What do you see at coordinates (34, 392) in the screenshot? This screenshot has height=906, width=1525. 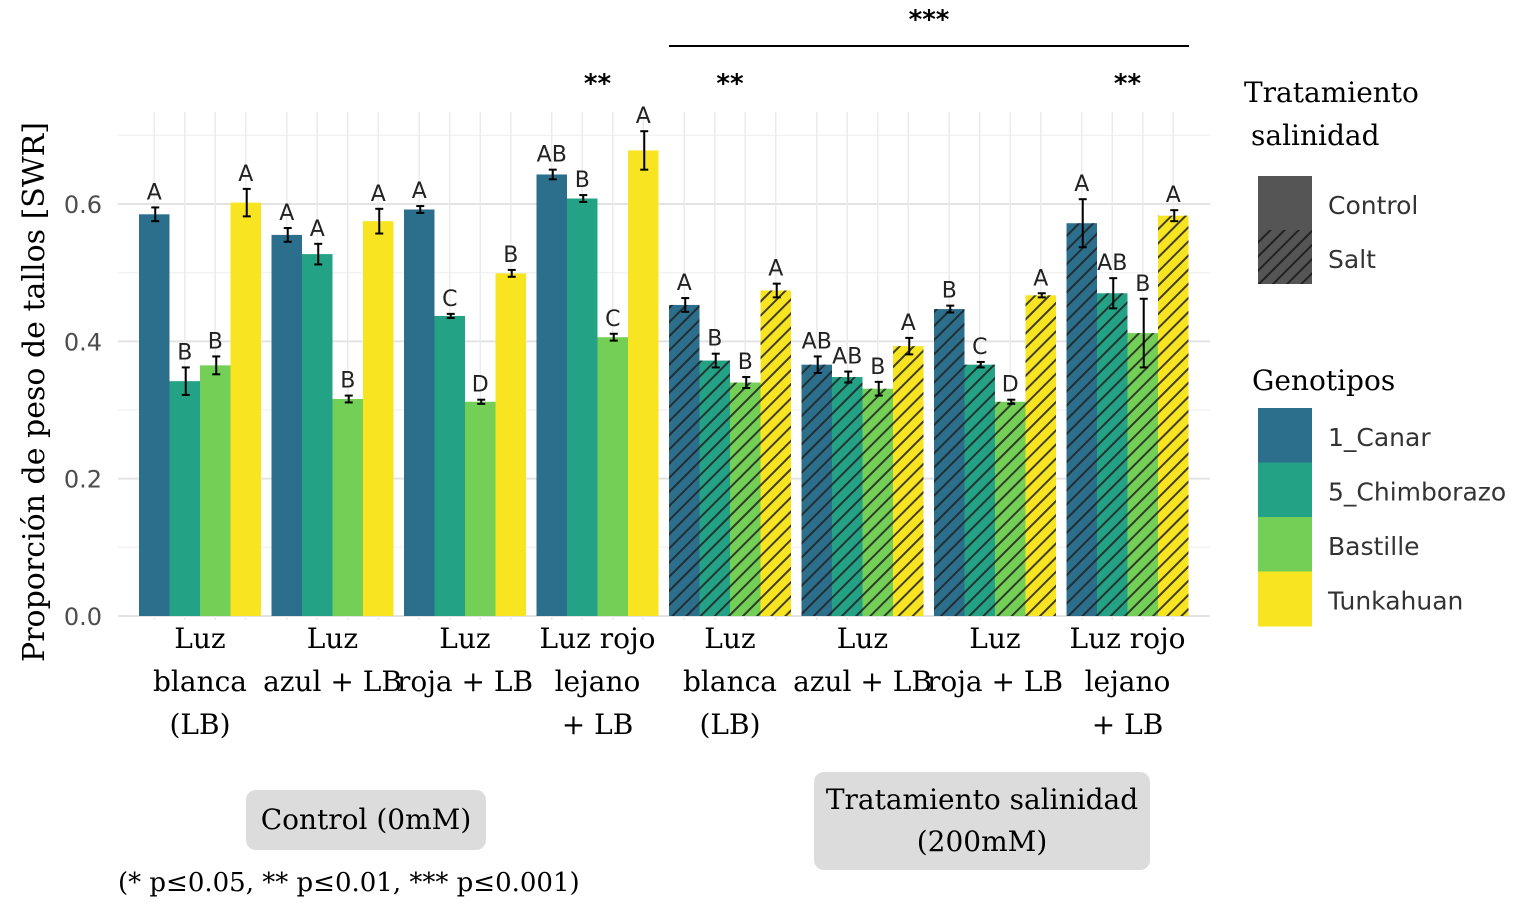 I see `y-axis-label: Proporción de peso de tallos [SWR]` at bounding box center [34, 392].